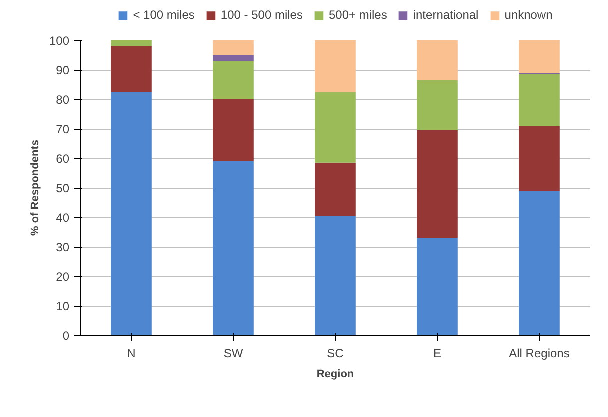 The width and height of the screenshot is (608, 417). What do you see at coordinates (63, 218) in the screenshot?
I see `y-tick-label: 40` at bounding box center [63, 218].